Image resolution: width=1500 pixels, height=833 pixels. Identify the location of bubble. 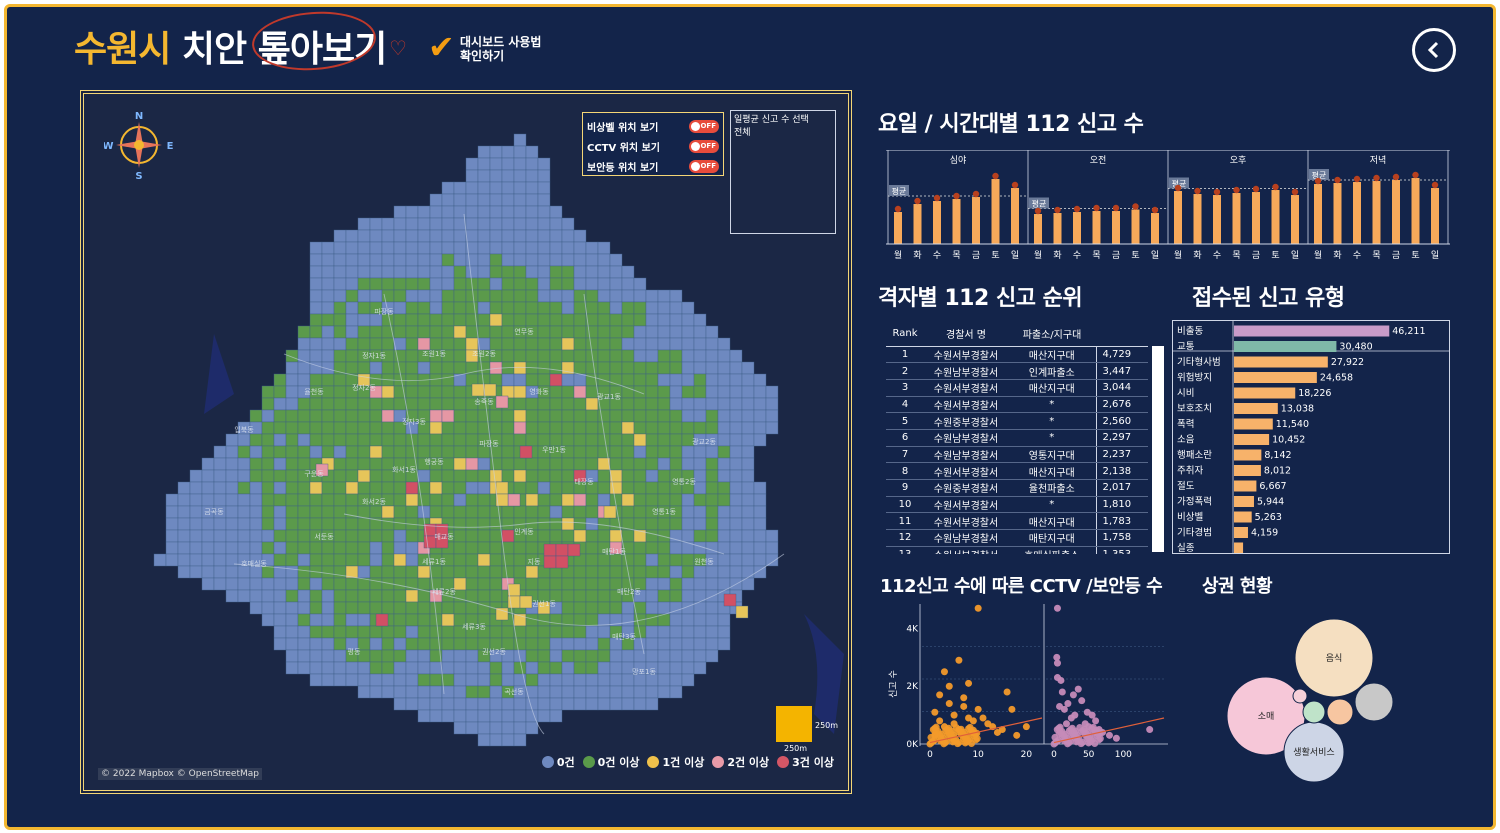
(1300, 696).